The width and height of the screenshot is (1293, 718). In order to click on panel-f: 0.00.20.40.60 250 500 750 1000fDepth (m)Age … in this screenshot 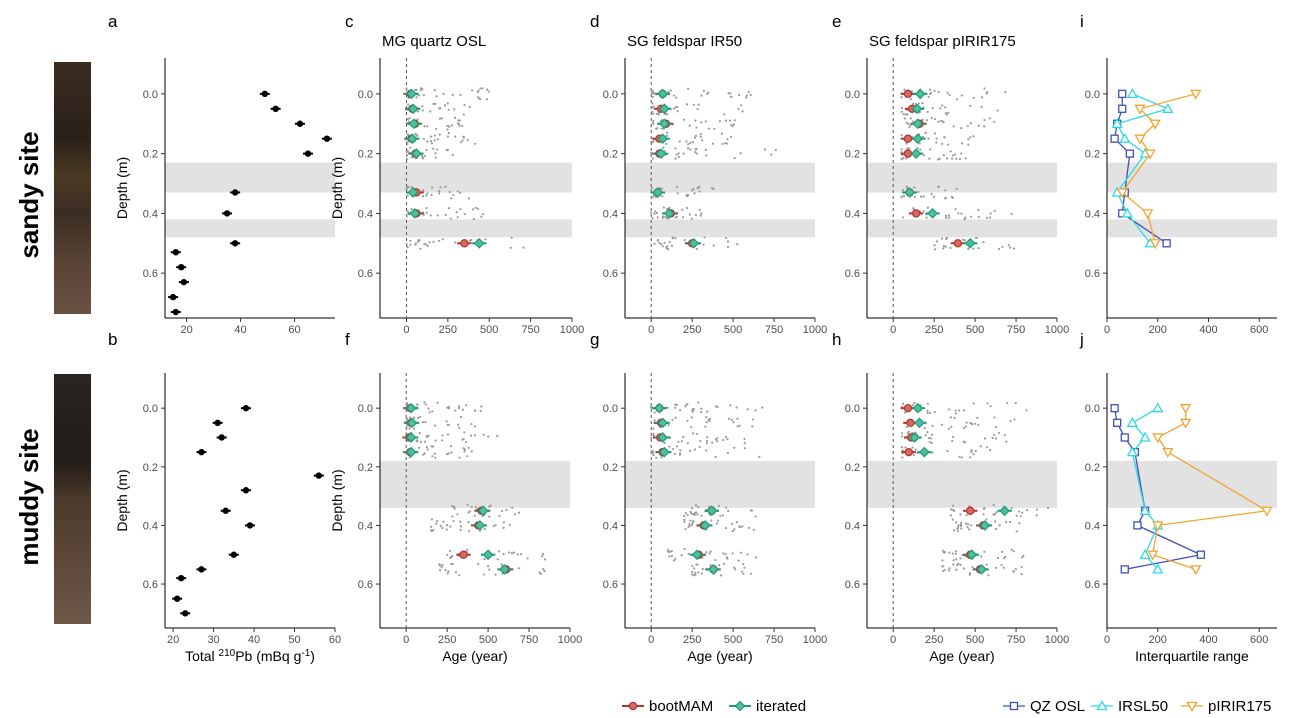, I will do `click(455, 497)`.